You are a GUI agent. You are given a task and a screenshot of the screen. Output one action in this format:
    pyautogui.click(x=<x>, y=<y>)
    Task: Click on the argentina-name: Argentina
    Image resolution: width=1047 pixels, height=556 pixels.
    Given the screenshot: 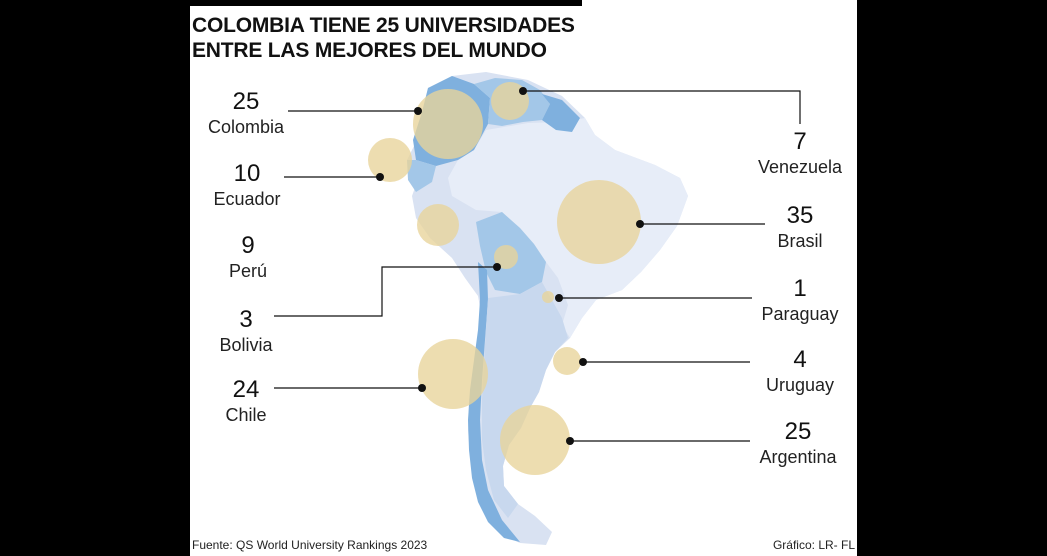 What is the action you would take?
    pyautogui.click(x=798, y=457)
    